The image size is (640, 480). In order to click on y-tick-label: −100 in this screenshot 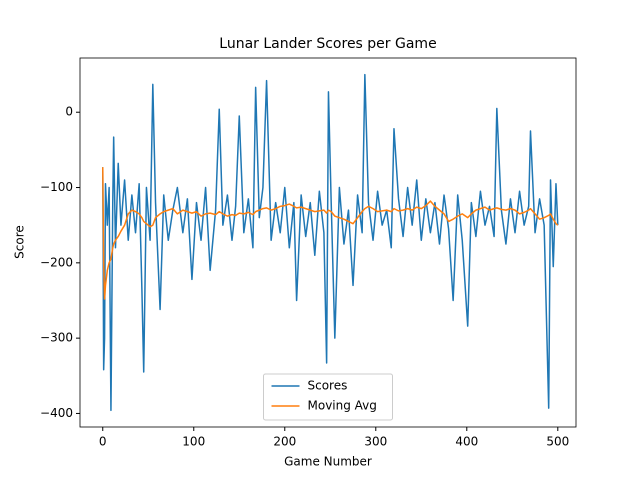, I will do `click(56, 187)`.